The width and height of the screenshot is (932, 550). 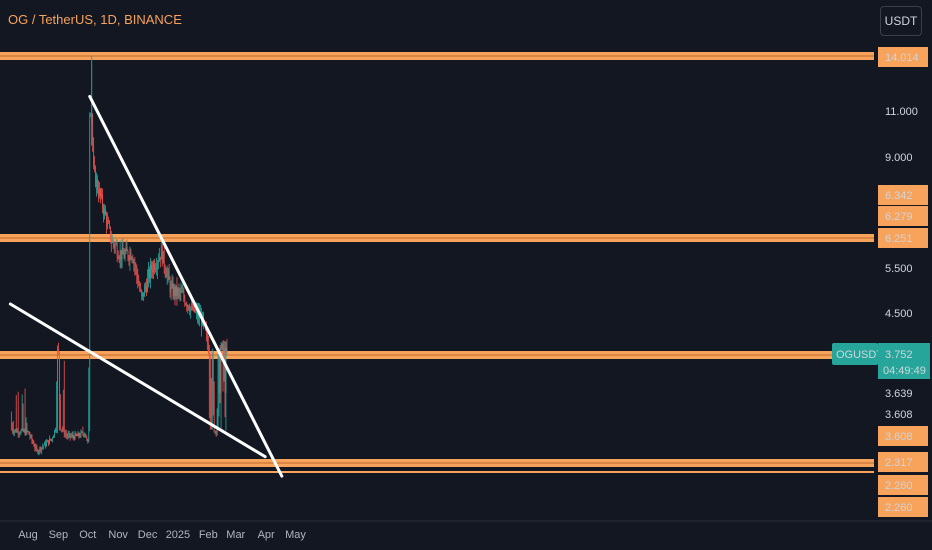 I want to click on symbol-tag, so click(x=855, y=354).